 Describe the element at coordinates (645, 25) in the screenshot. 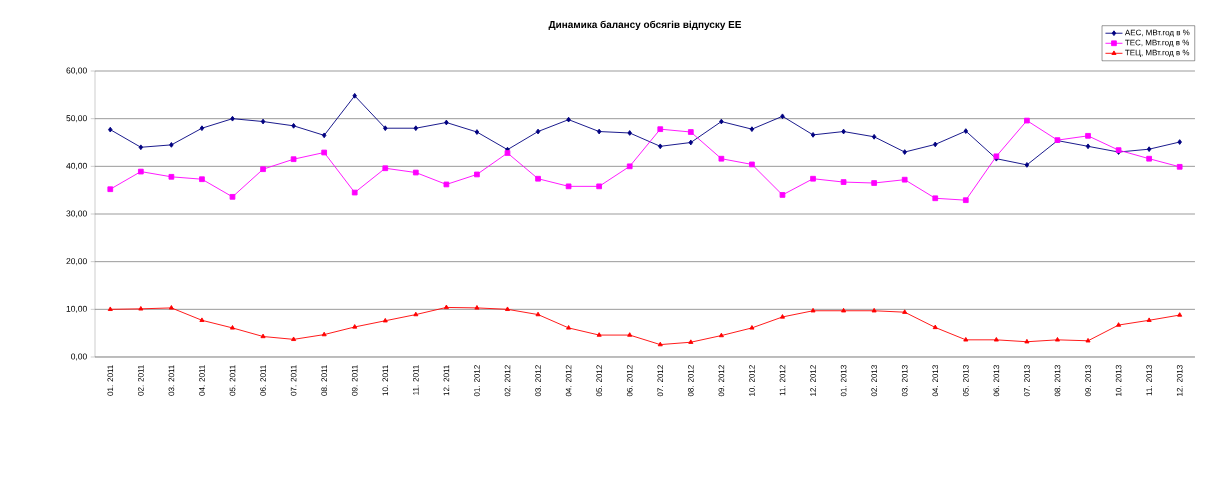

I see `chart-title: Динамика балансу обсягів відпуску ЕЕ` at that location.